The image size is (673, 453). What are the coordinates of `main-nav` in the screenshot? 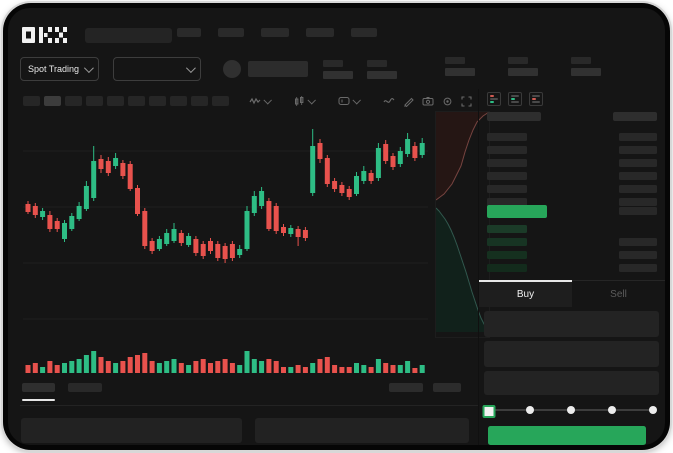 It's located at (277, 32).